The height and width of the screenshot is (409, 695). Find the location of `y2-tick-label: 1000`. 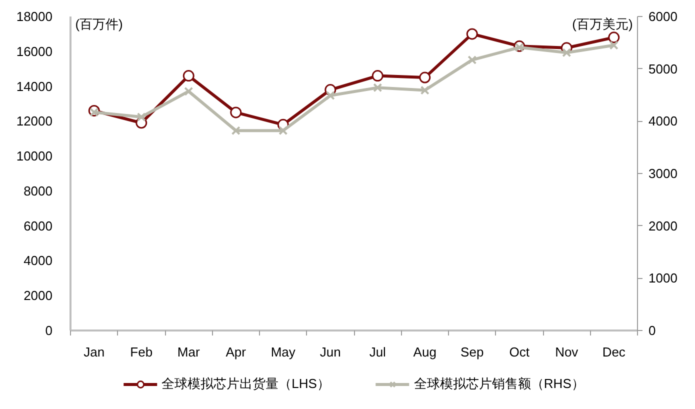

y2-tick-label: 1000 is located at coordinates (663, 278).